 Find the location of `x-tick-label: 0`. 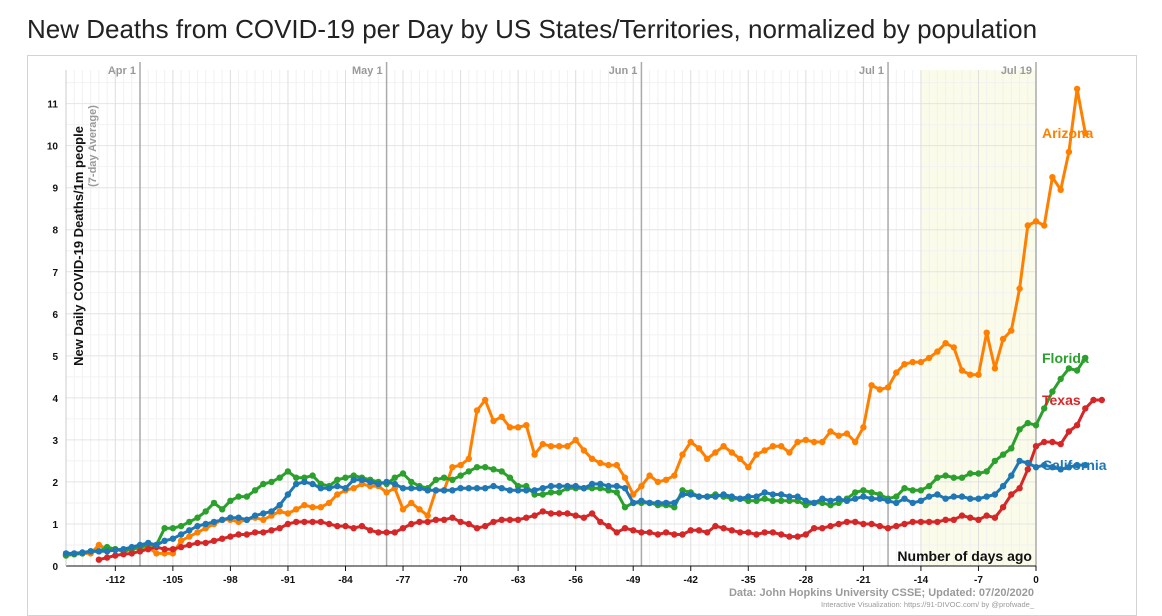

x-tick-label: 0 is located at coordinates (1036, 580).